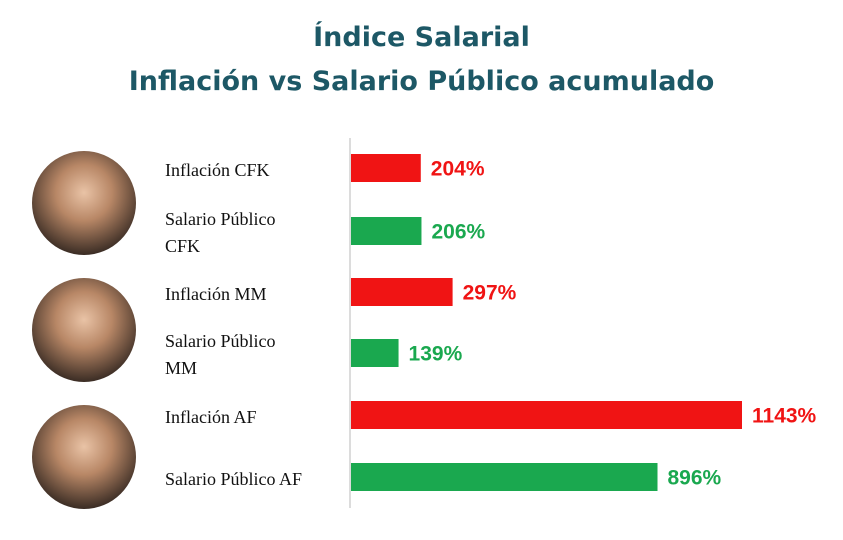 This screenshot has height=540, width=843. What do you see at coordinates (216, 293) in the screenshot?
I see `category-label: Inflación MM` at bounding box center [216, 293].